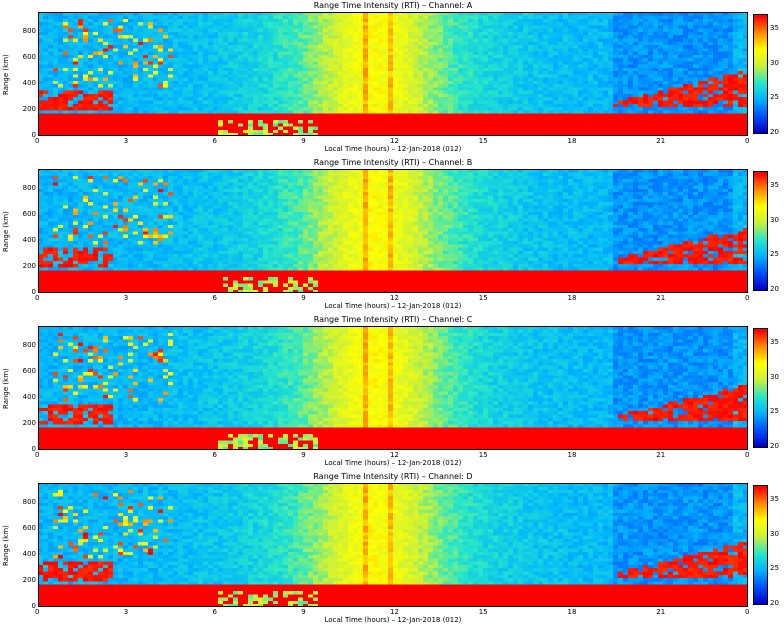  Describe the element at coordinates (774, 97) in the screenshot. I see `colorbar-tick-label: 25` at that location.